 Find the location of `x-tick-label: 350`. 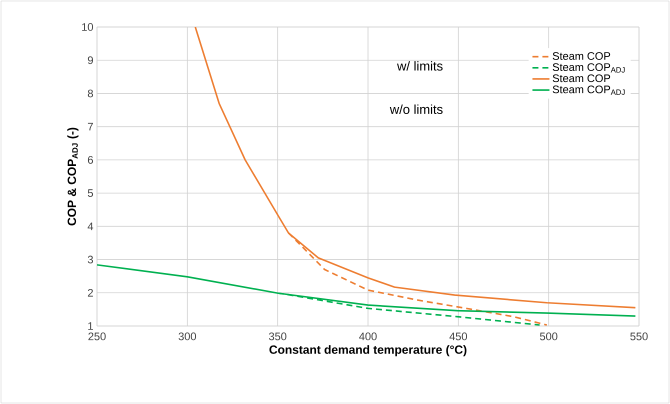

x-tick-label: 350 is located at coordinates (277, 336).